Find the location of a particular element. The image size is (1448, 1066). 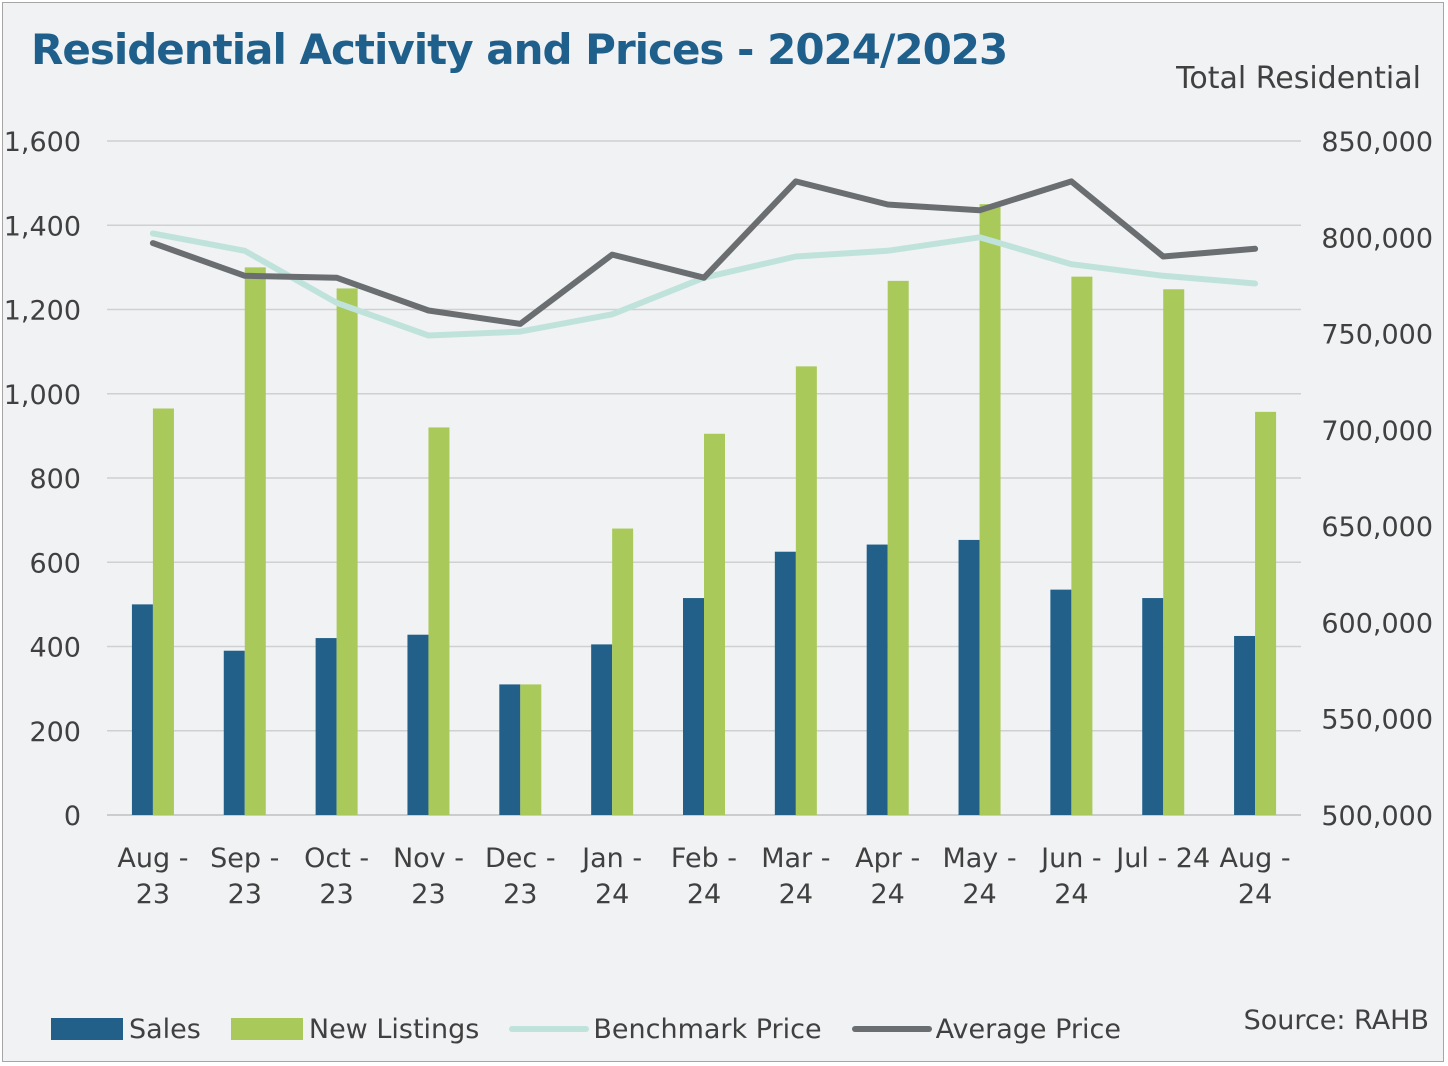

y-right-tick-label: 600,000 is located at coordinates (1377, 623).